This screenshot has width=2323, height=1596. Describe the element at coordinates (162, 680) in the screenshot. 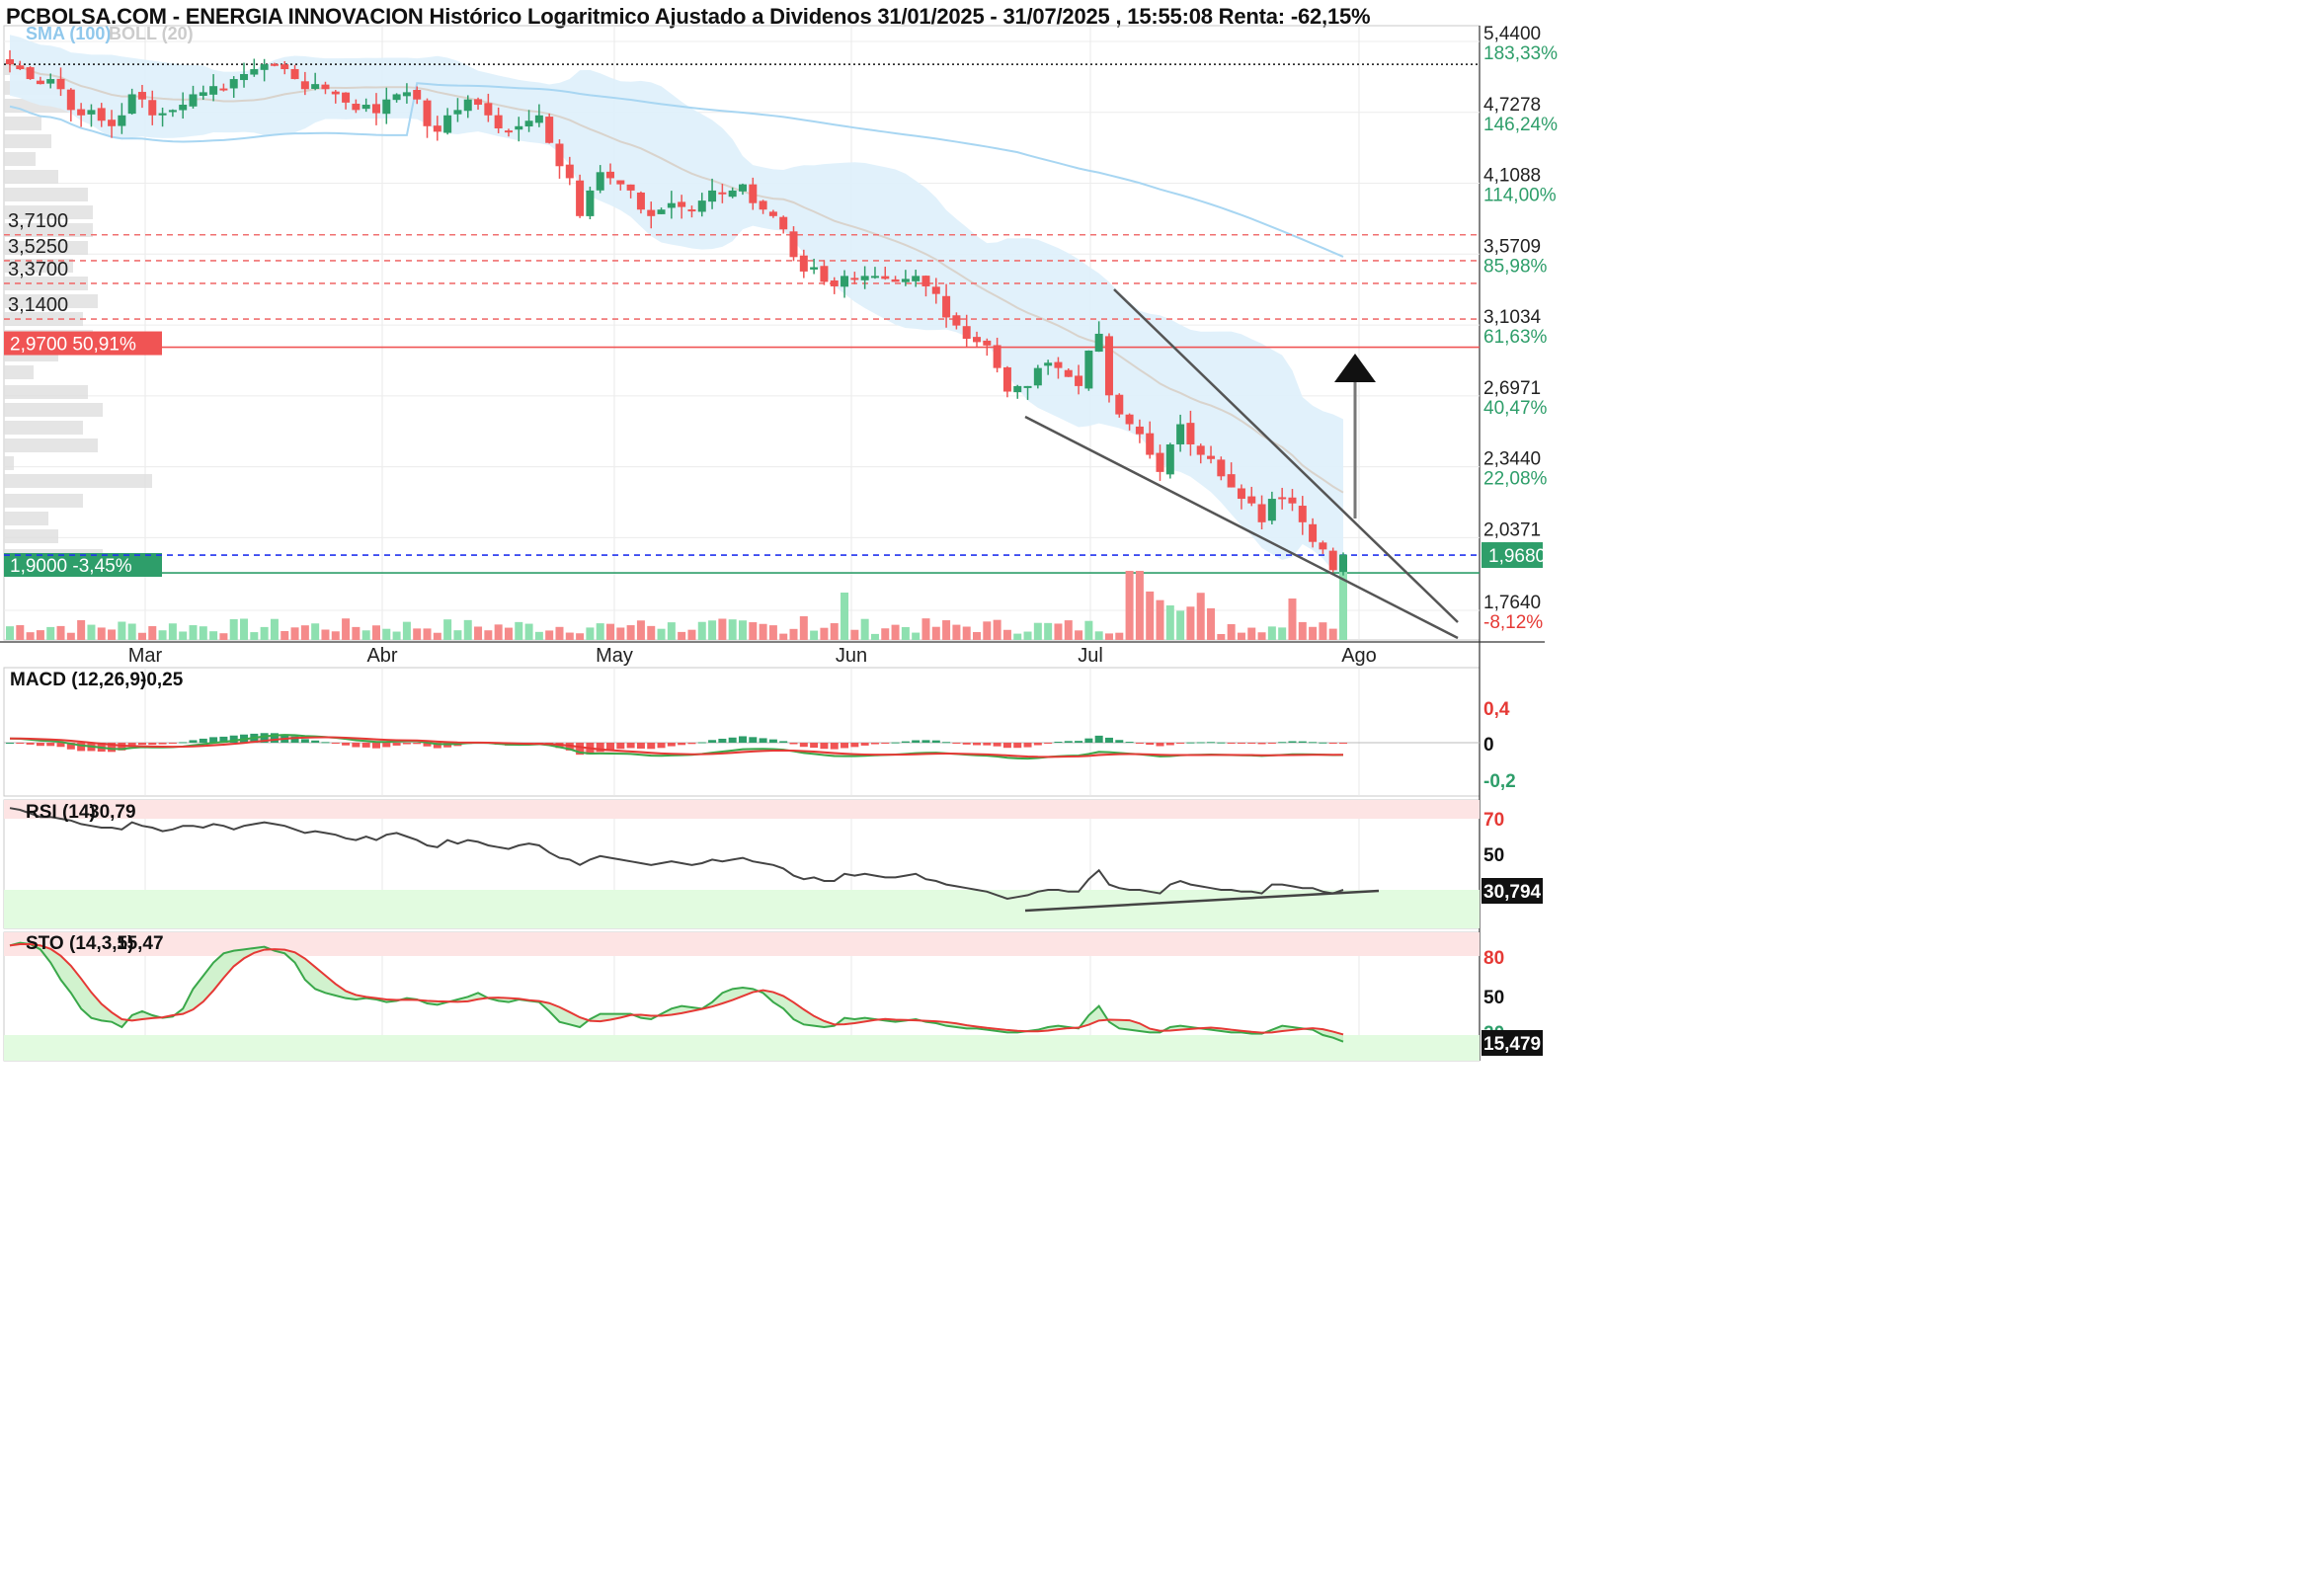

I see `macd-value: -0,25` at that location.